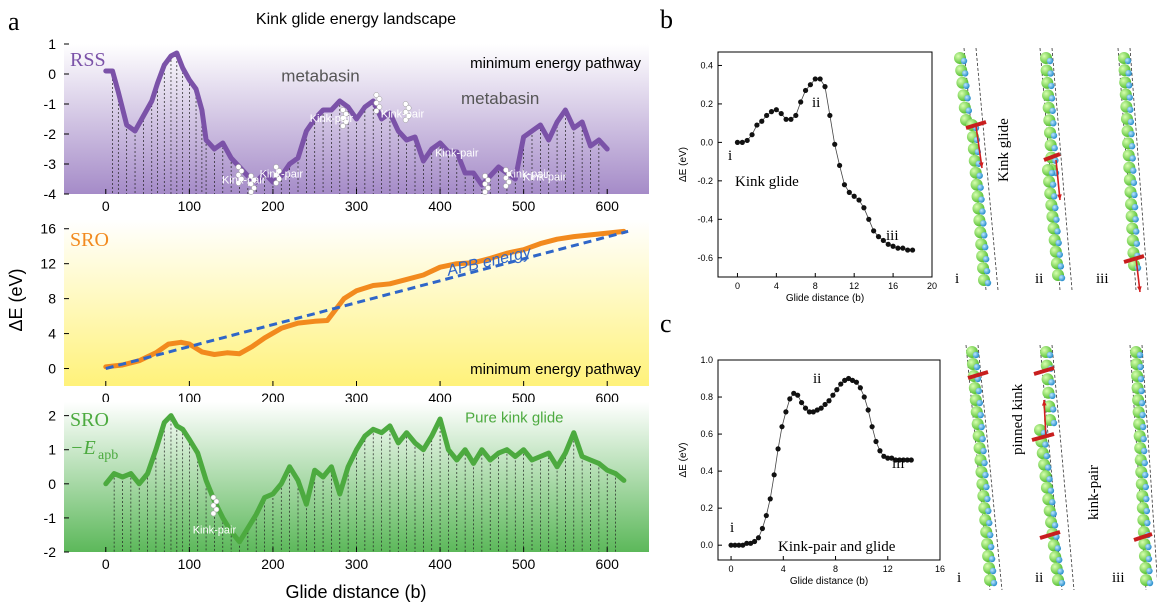  I want to click on x-axis-label: Glide distance (b), so click(829, 581).